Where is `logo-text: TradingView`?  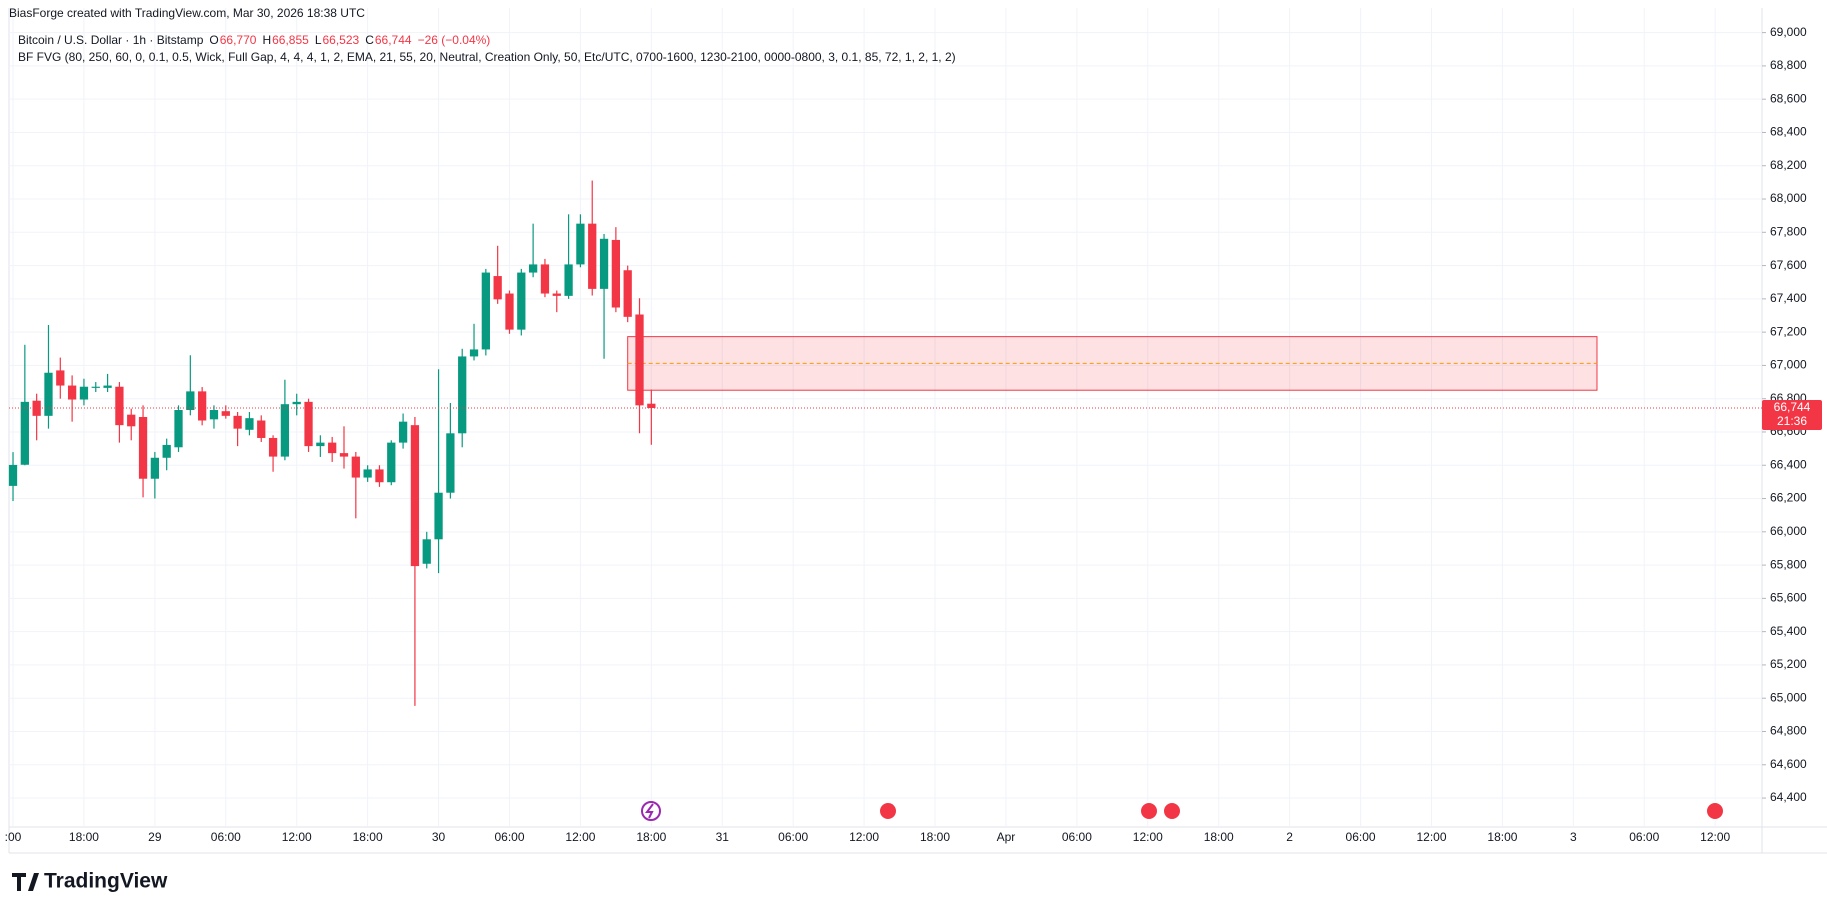 logo-text: TradingView is located at coordinates (106, 881).